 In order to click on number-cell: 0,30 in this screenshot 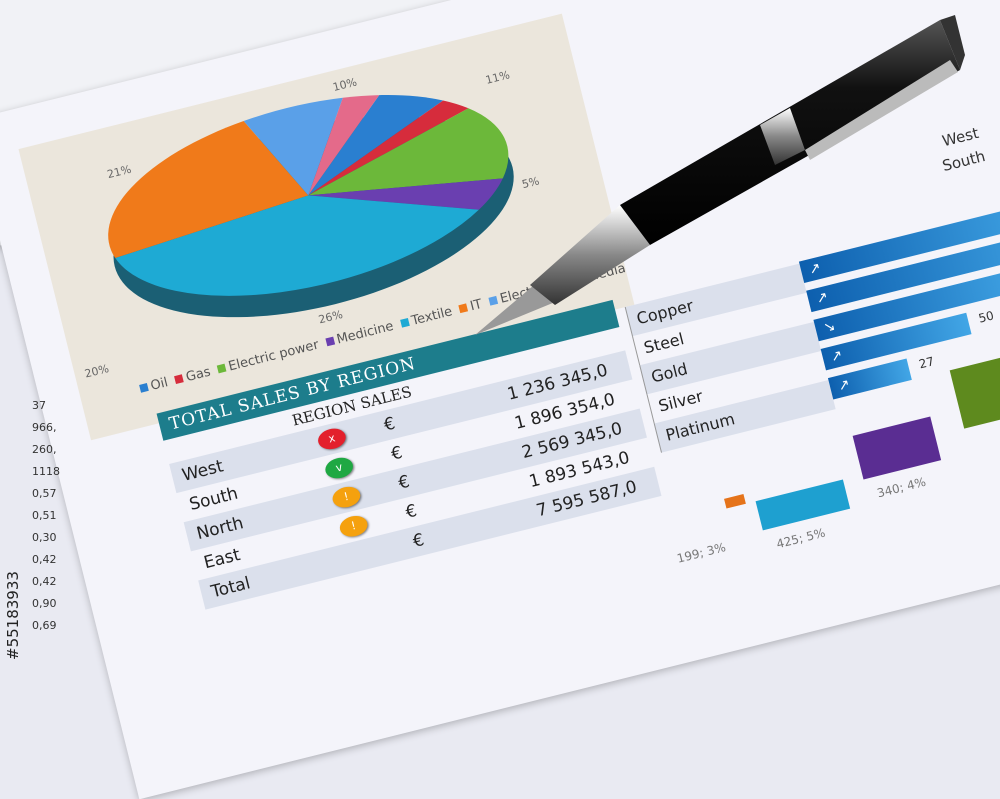, I will do `click(44, 537)`.